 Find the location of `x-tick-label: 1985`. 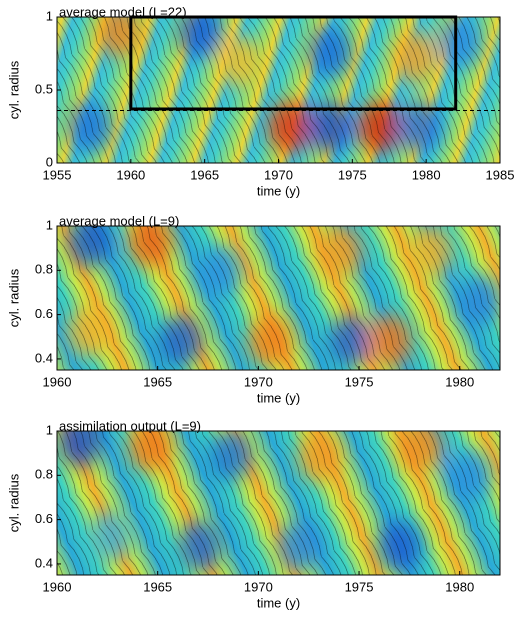

x-tick-label: 1985 is located at coordinates (500, 174).